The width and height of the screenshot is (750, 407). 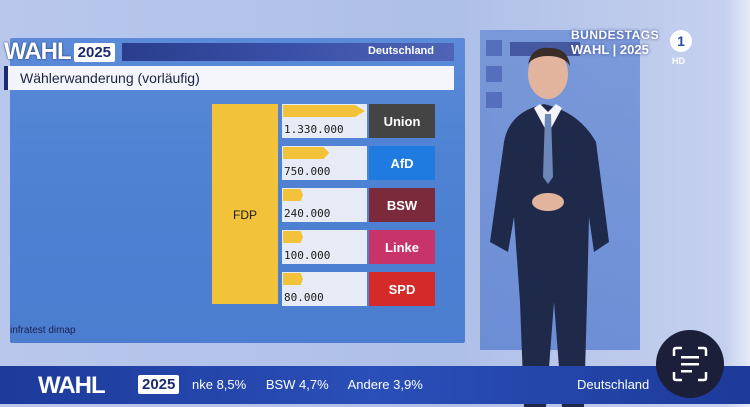 What do you see at coordinates (402, 163) in the screenshot?
I see `party-label: AfD` at bounding box center [402, 163].